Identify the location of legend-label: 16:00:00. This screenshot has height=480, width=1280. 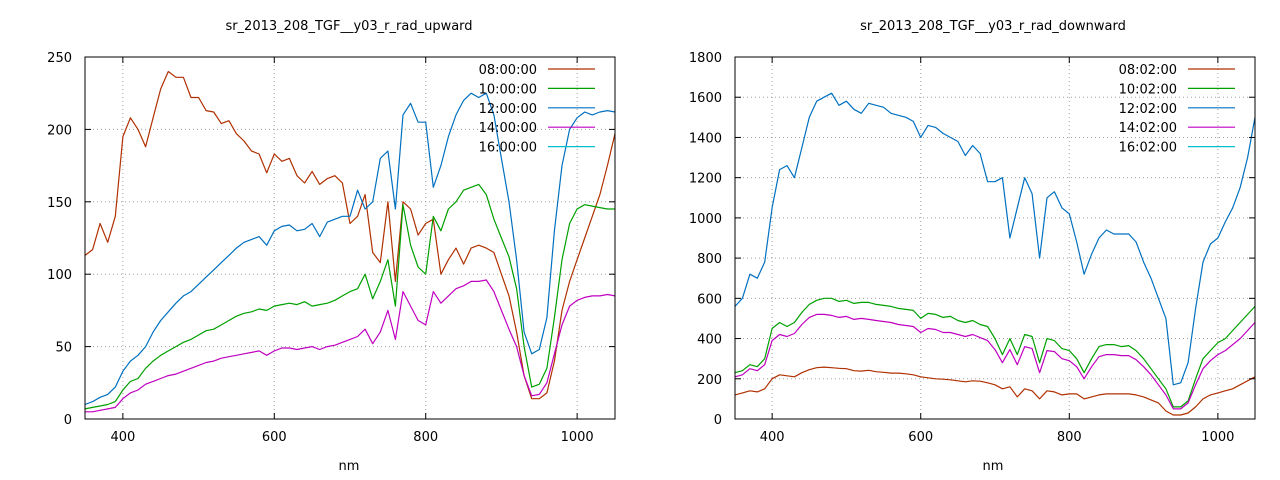
(508, 148).